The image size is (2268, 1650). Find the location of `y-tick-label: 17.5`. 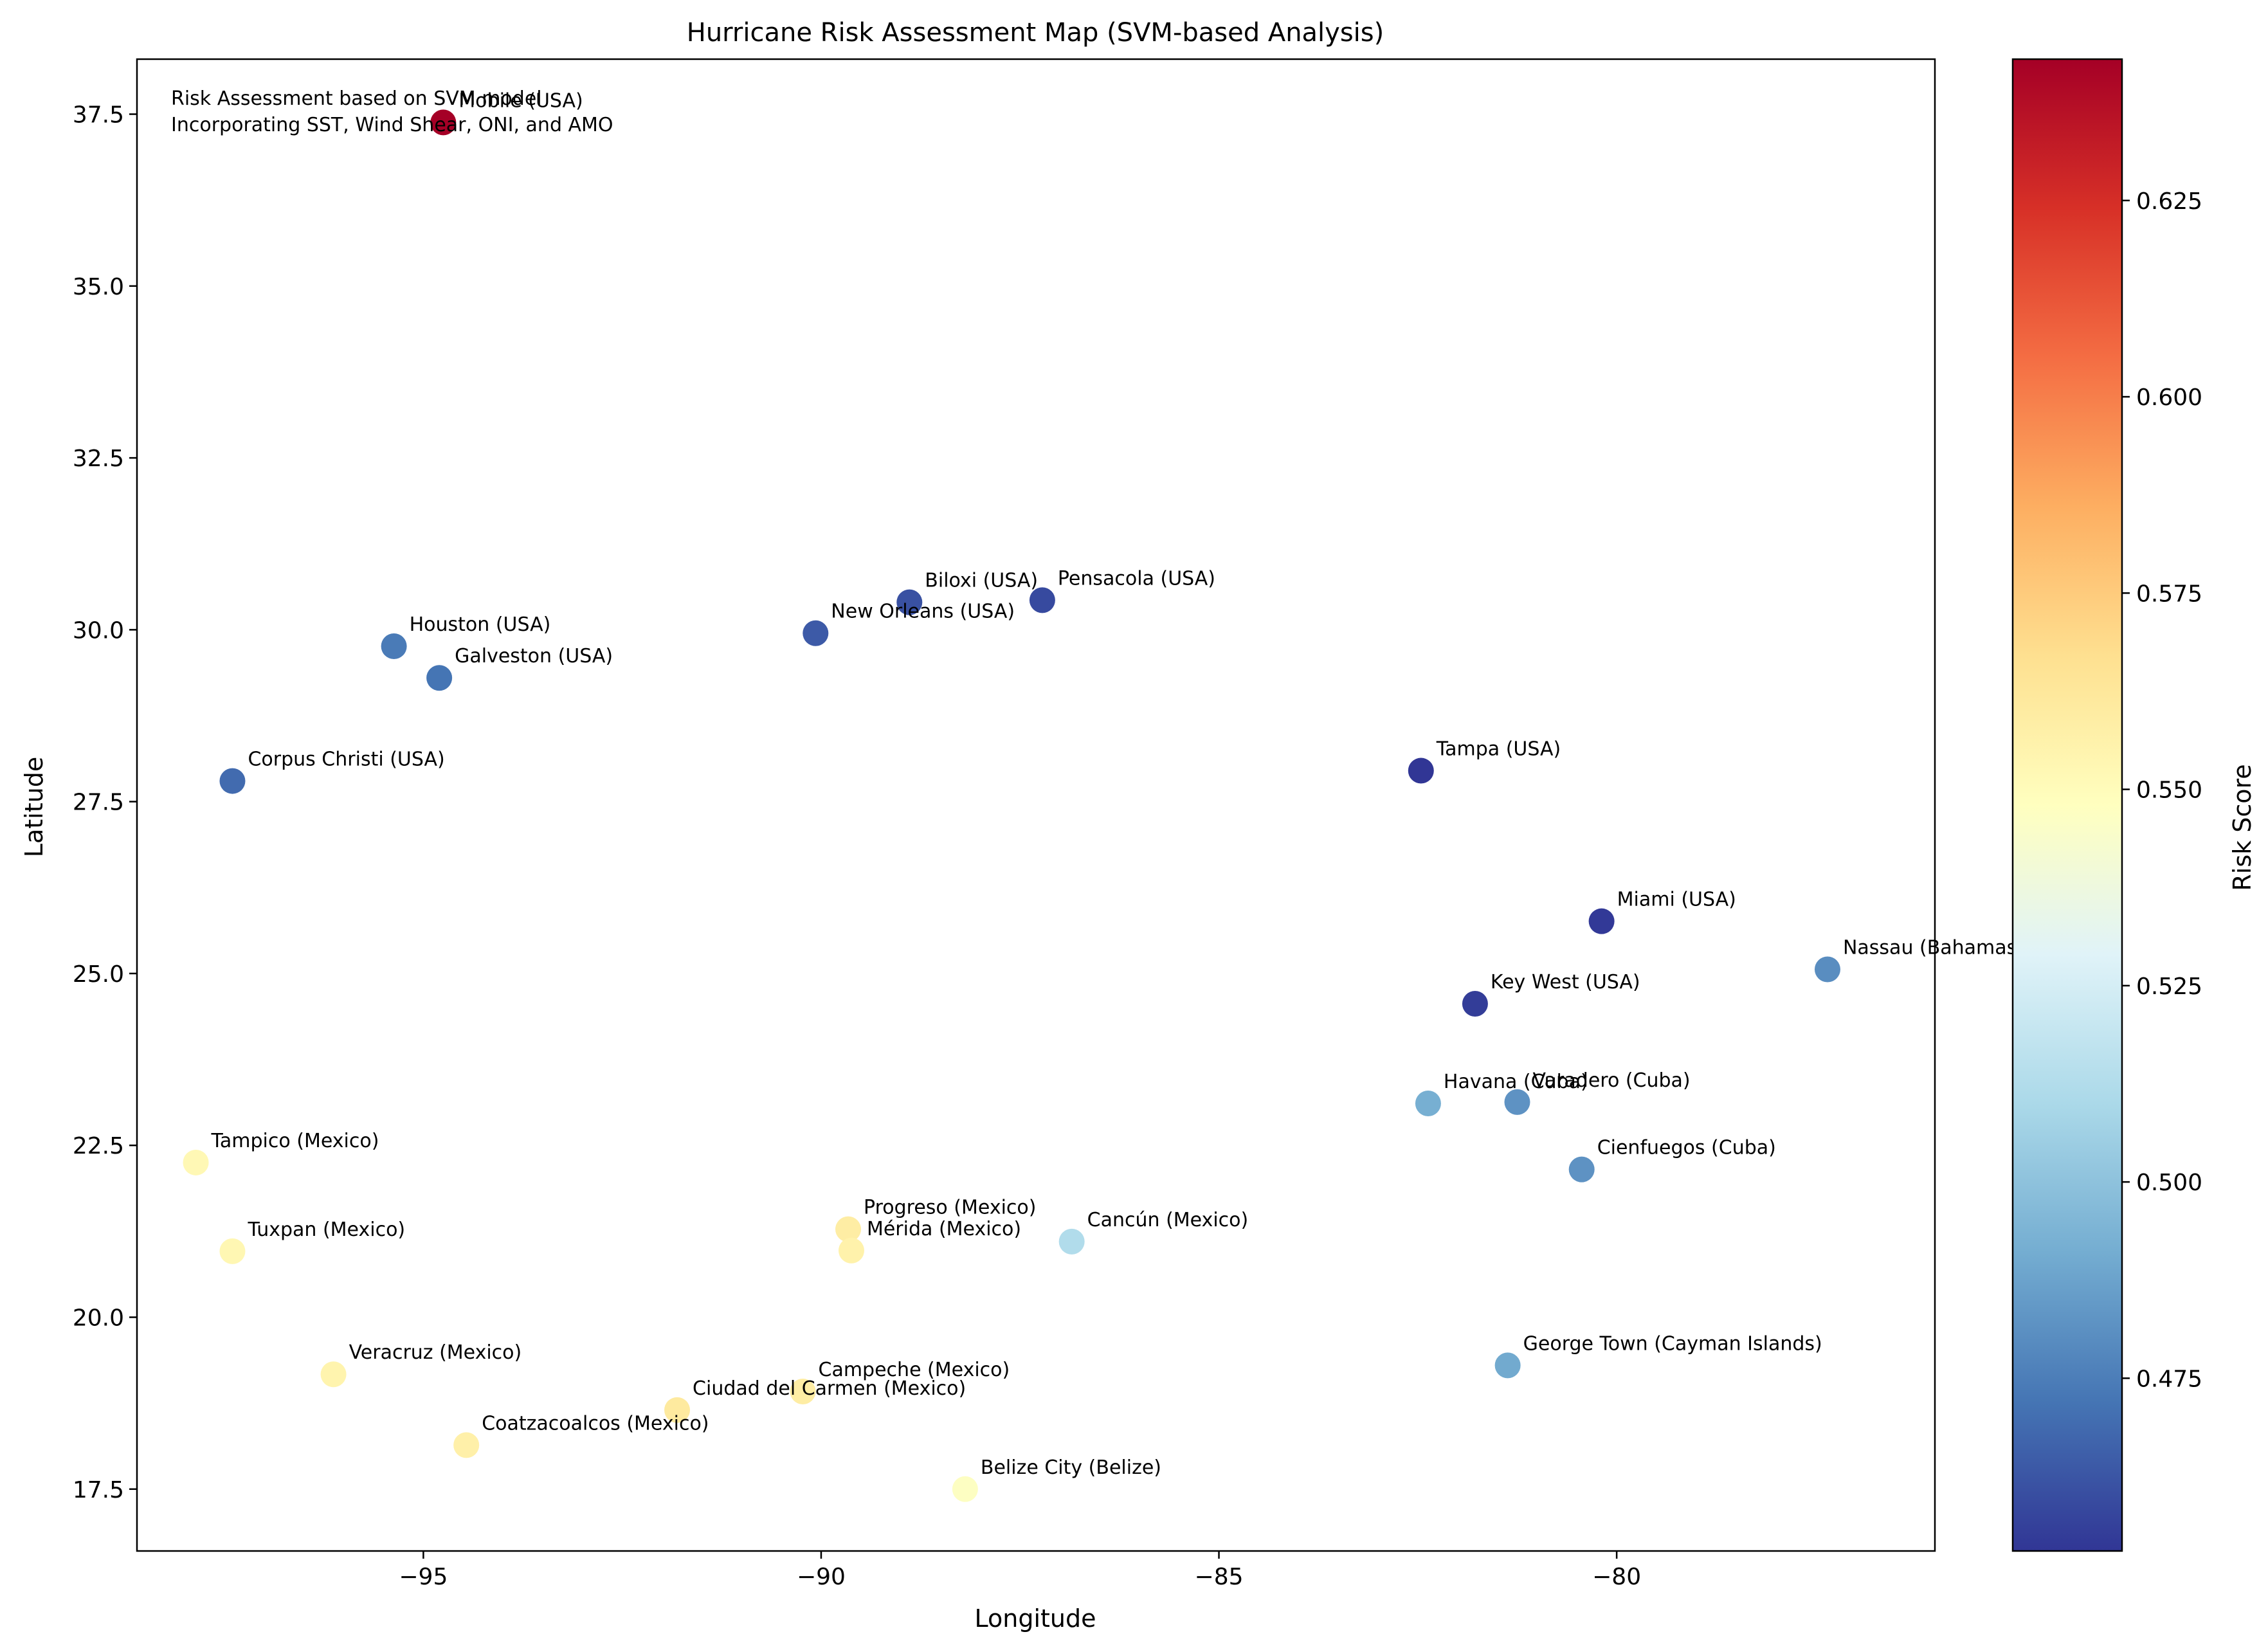

y-tick-label: 17.5 is located at coordinates (98, 1490).